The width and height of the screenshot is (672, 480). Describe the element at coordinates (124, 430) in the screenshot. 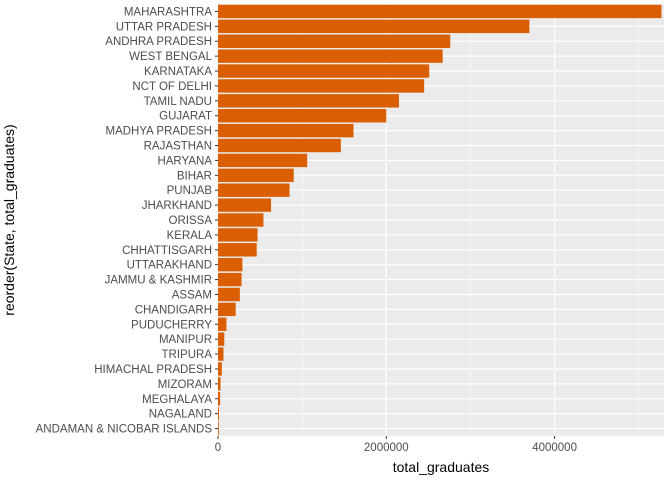

I see `y-tick-label: ANDAMAN & NICOBAR ISLANDS` at that location.